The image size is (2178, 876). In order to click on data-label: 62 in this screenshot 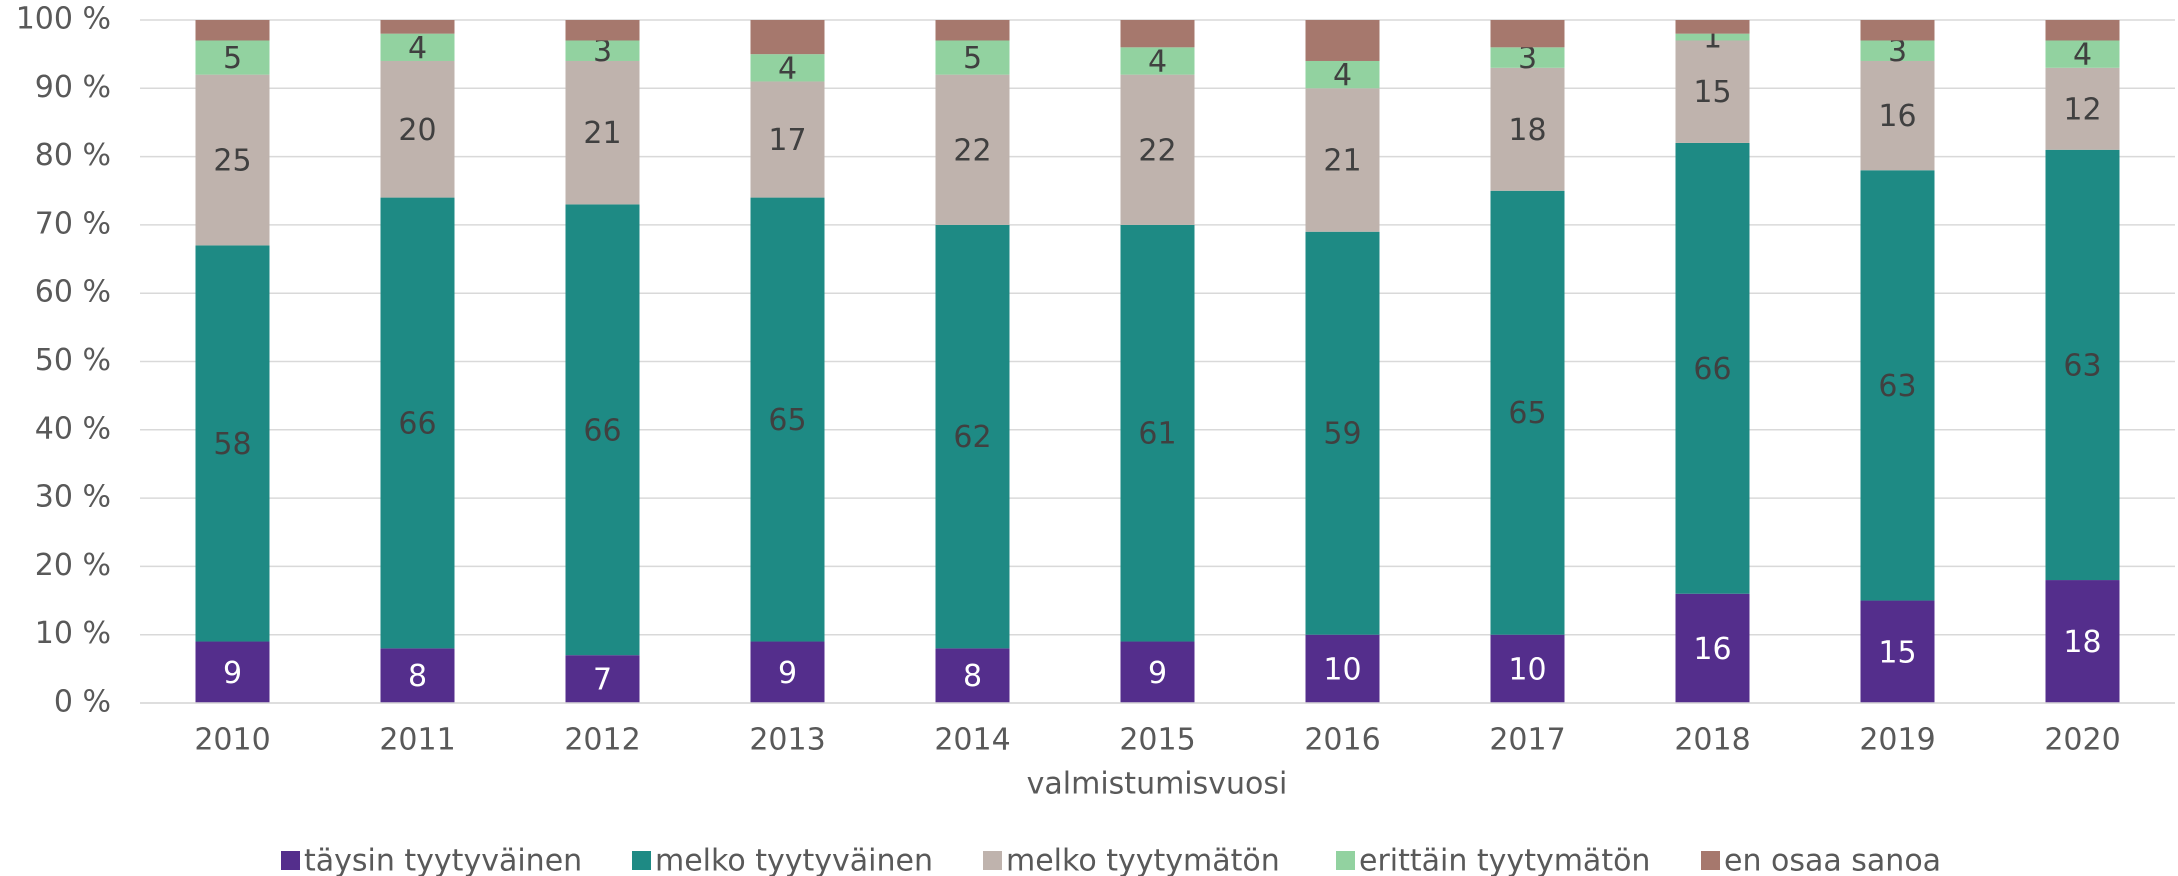, I will do `click(972, 437)`.